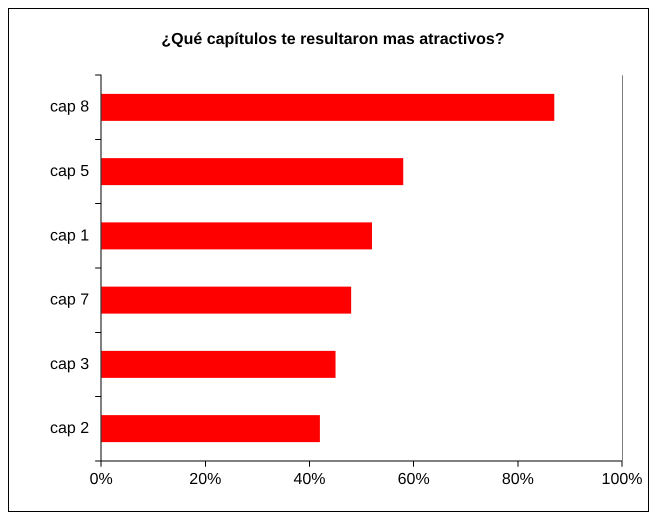 The width and height of the screenshot is (658, 522). What do you see at coordinates (518, 479) in the screenshot?
I see `x-tick-label: 80%` at bounding box center [518, 479].